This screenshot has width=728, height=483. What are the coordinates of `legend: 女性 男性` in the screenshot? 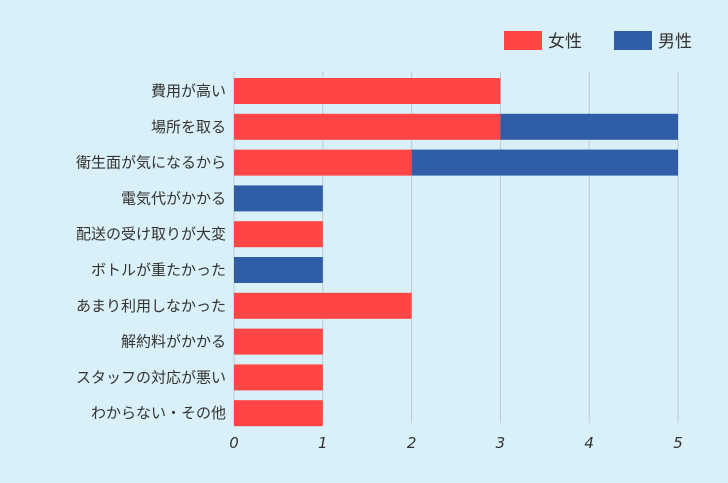 It's located at (598, 41).